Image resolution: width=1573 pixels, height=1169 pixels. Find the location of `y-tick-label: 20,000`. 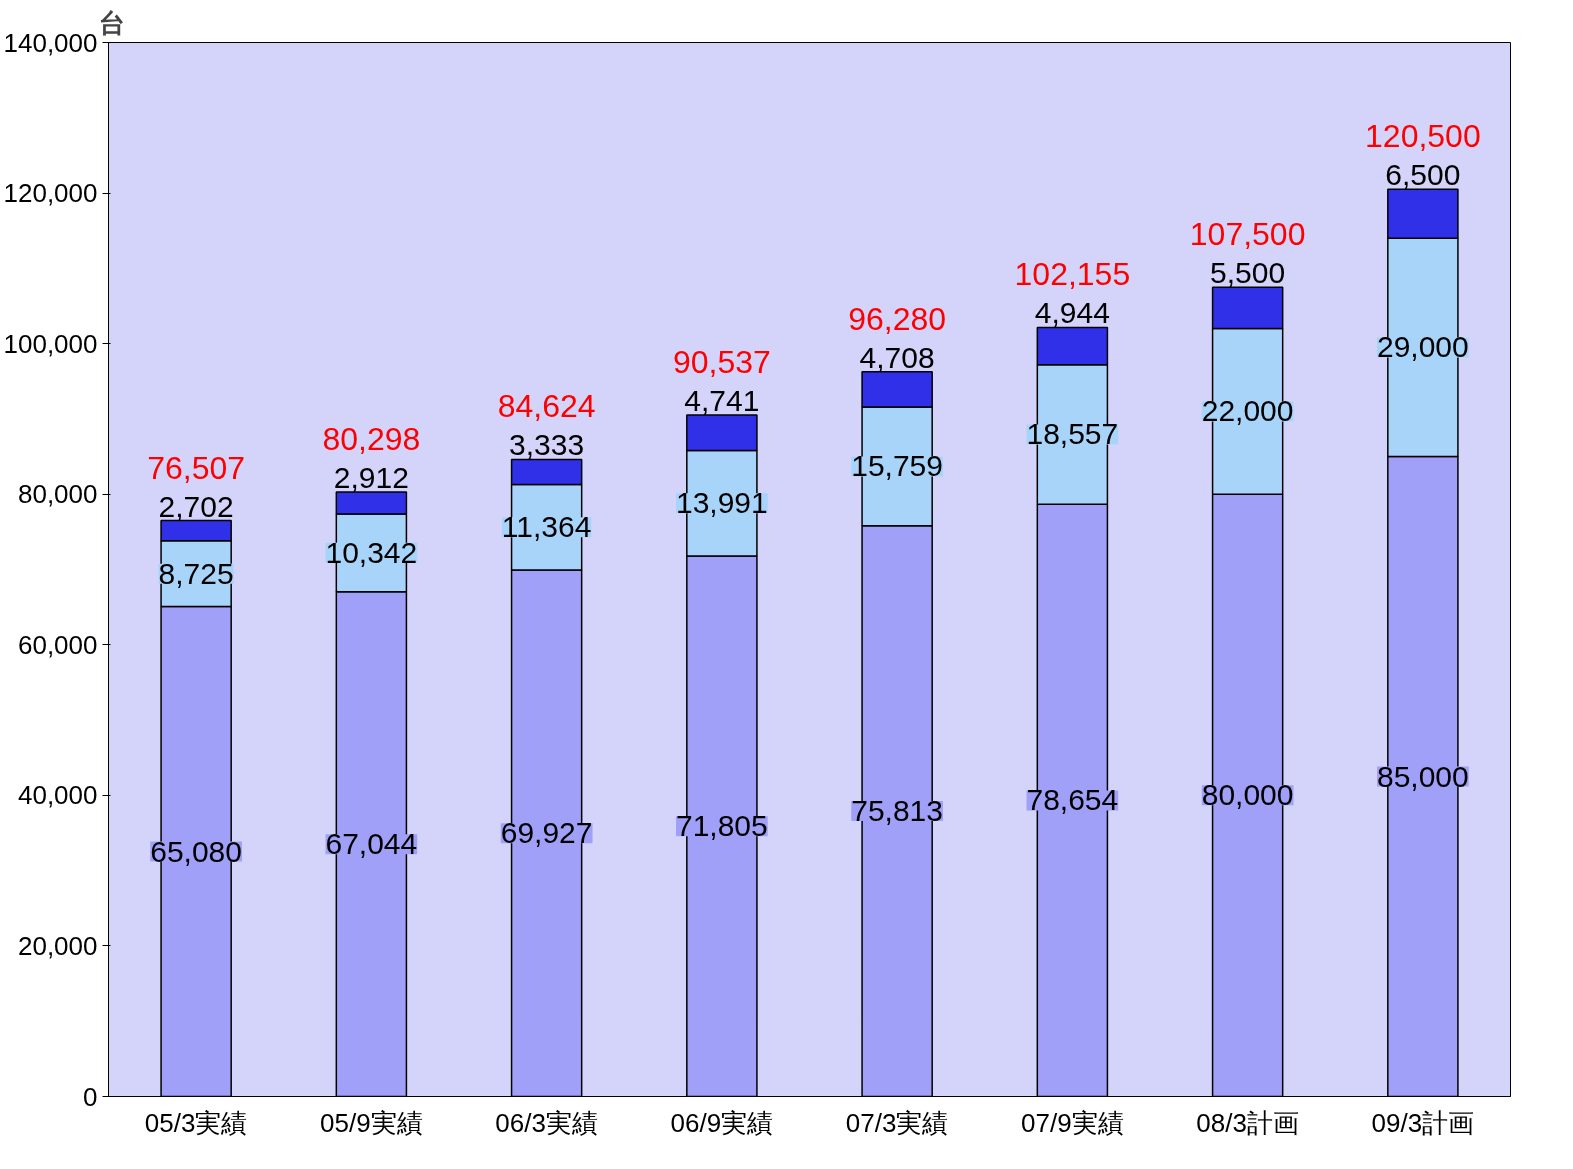

y-tick-label: 20,000 is located at coordinates (57, 945).